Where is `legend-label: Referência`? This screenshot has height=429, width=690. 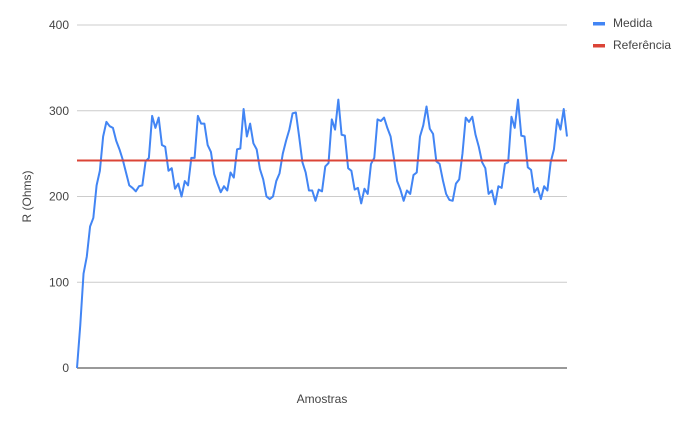
legend-label: Referência is located at coordinates (642, 45).